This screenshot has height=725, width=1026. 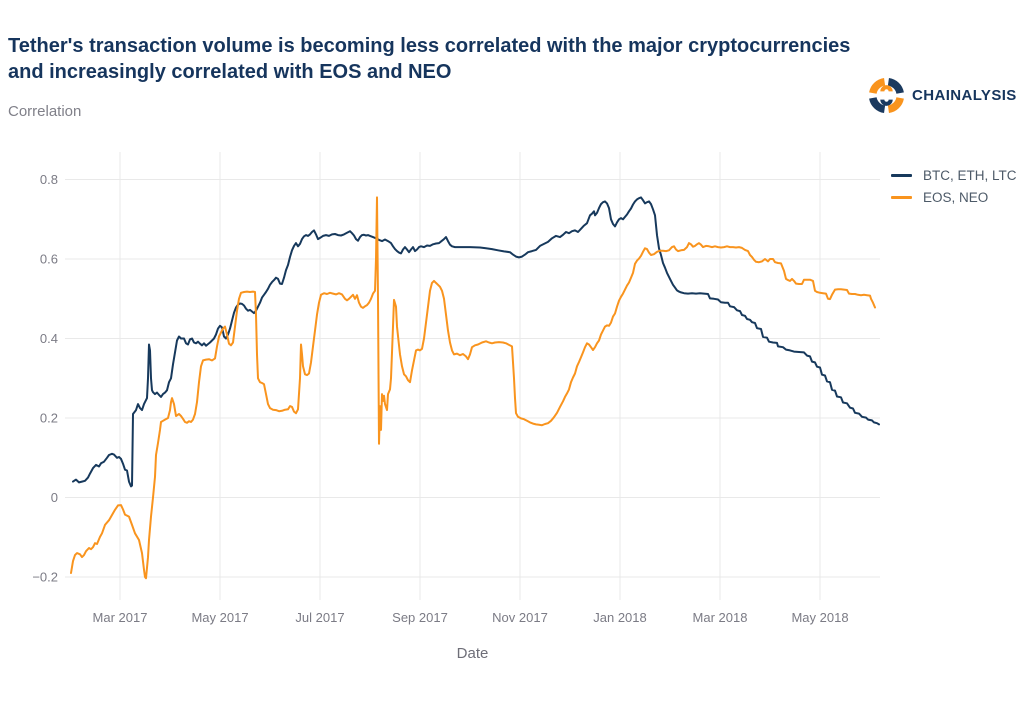 I want to click on x-tick-label: Nov 2017, so click(x=520, y=617).